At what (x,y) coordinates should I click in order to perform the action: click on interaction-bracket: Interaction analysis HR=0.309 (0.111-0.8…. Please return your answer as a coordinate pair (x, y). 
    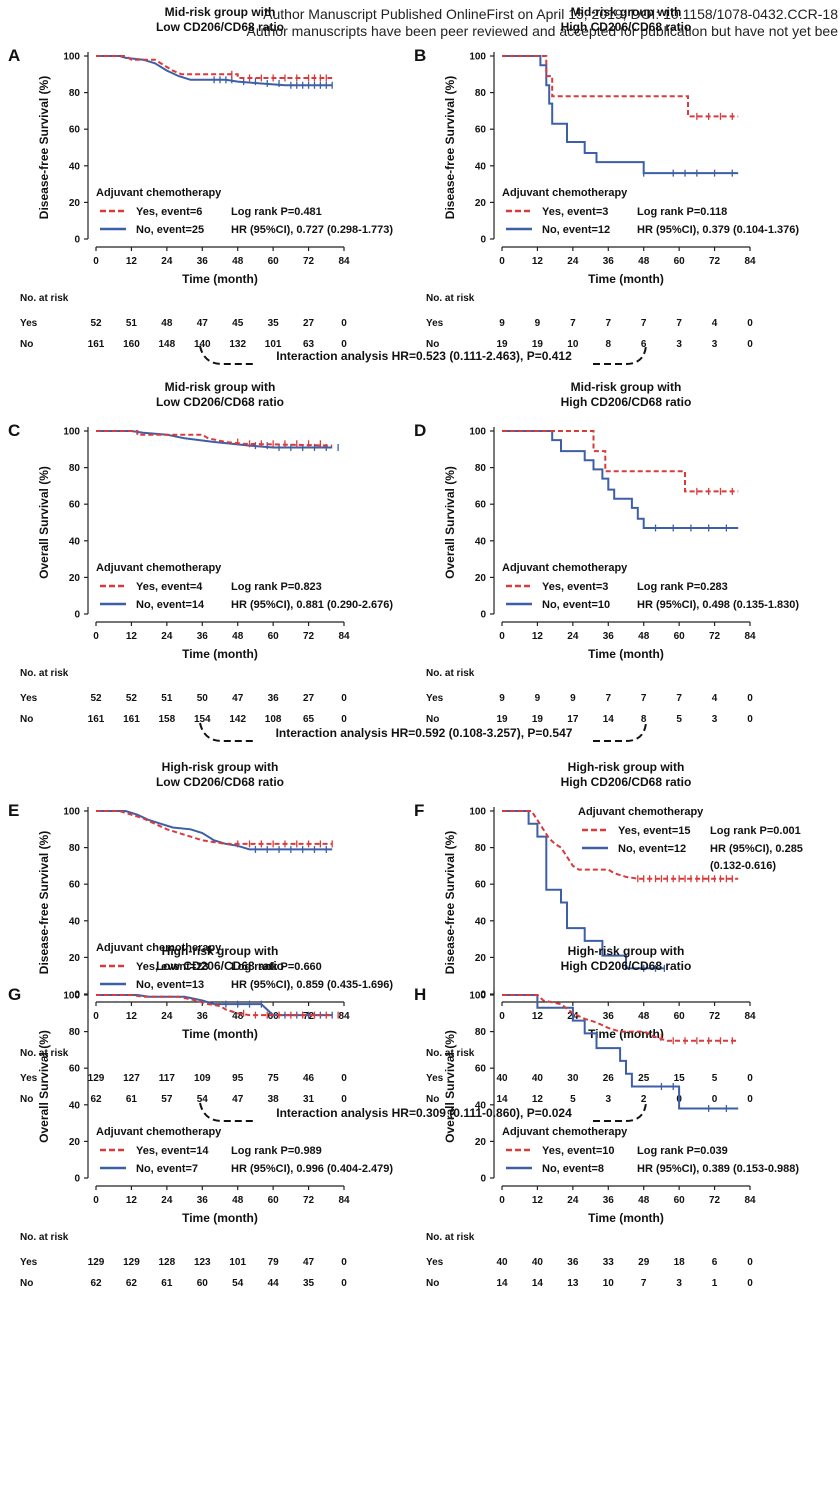
    Looking at the image, I should click on (423, 1112).